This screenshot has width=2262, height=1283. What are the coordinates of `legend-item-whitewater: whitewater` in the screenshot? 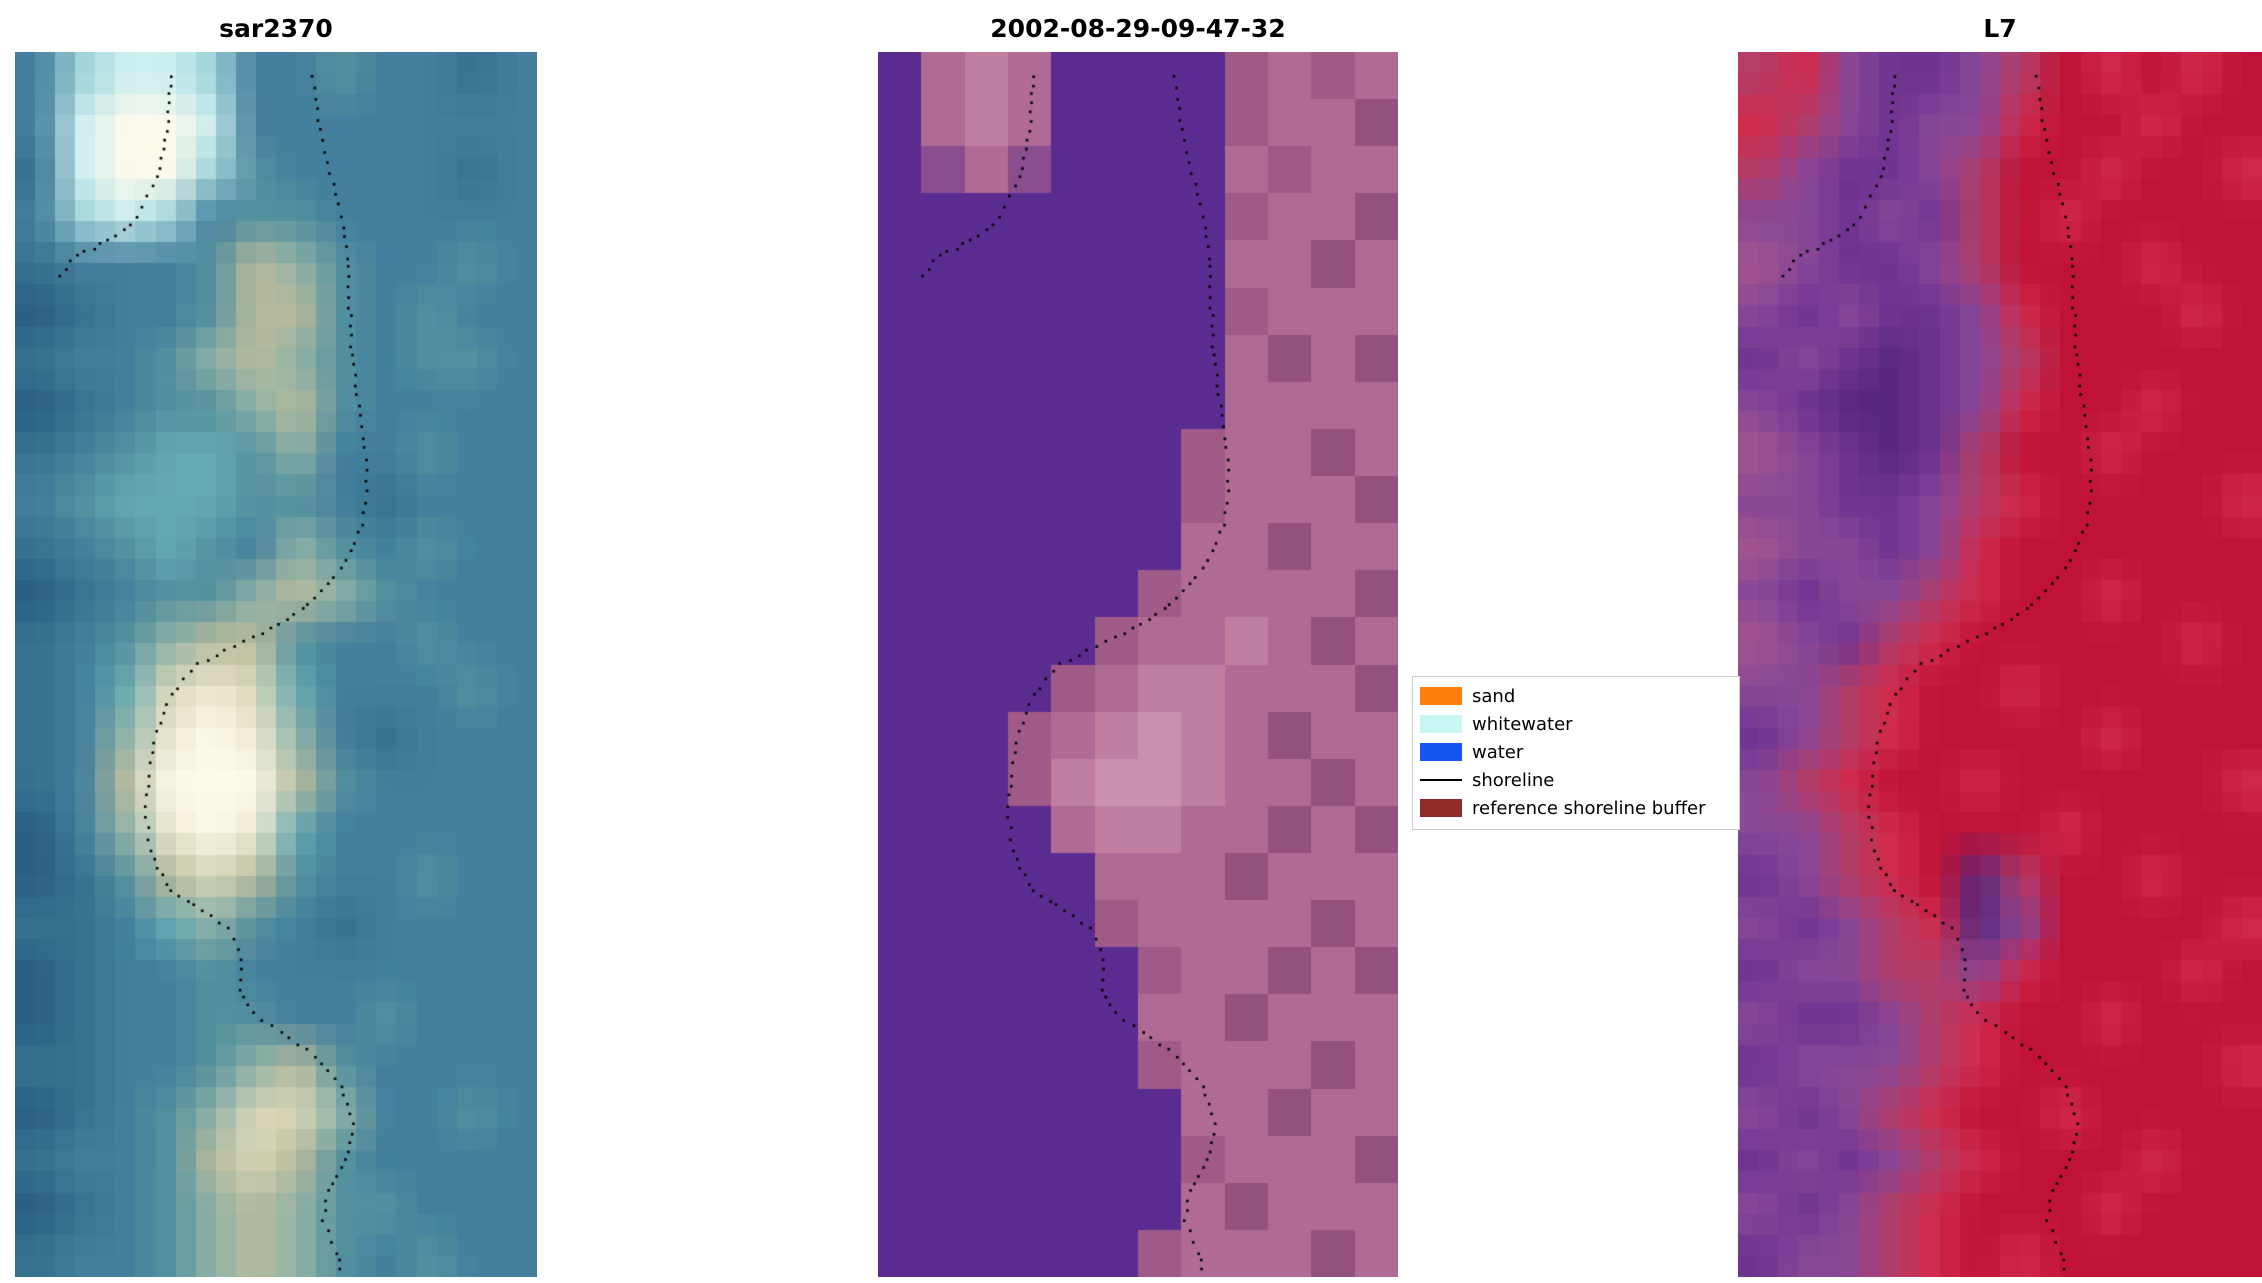 It's located at (1576, 724).